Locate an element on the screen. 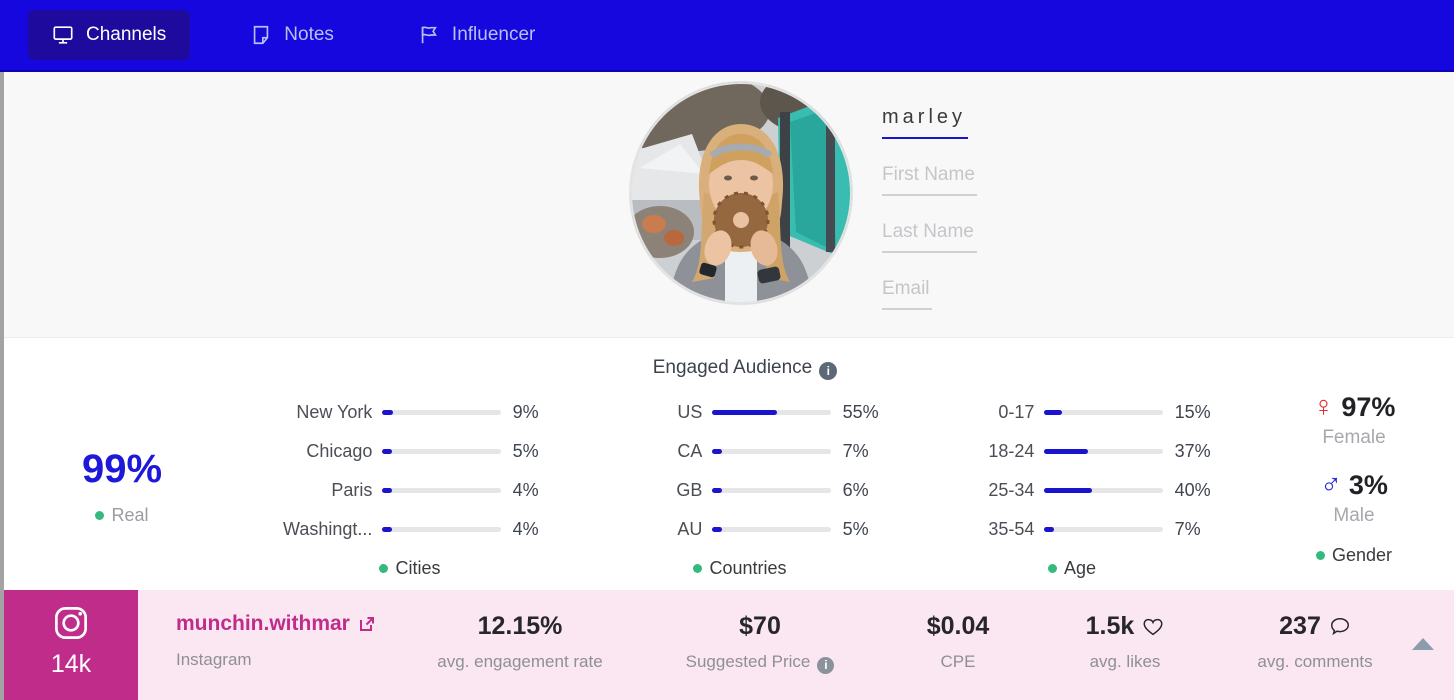 This screenshot has width=1454, height=700. tab-channels: Channels is located at coordinates (109, 35).